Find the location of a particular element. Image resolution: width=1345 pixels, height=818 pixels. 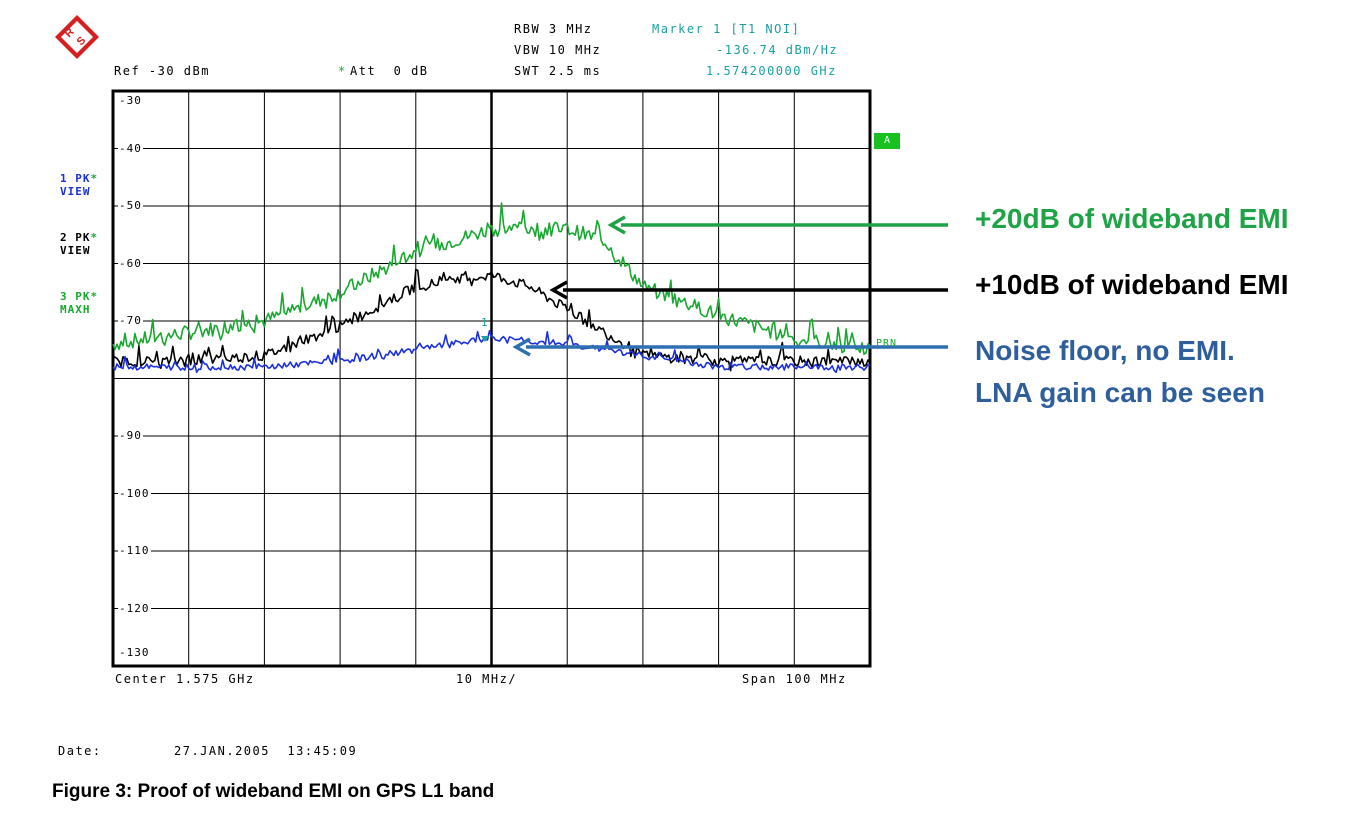

center-frequency: Center 1.575 GHz is located at coordinates (185, 679).